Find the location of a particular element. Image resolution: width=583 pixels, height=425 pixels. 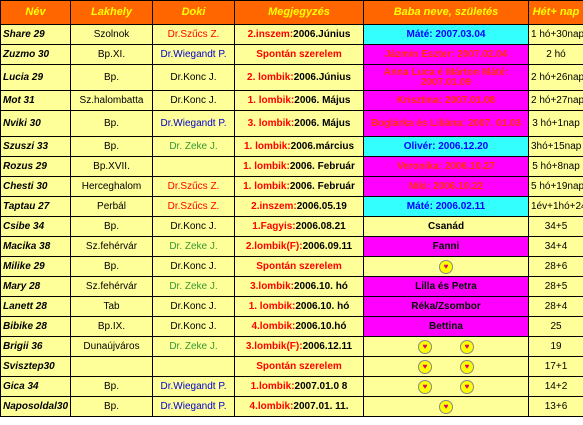

cell-note: 2.lombik(F):2006.09.11 is located at coordinates (299, 246).